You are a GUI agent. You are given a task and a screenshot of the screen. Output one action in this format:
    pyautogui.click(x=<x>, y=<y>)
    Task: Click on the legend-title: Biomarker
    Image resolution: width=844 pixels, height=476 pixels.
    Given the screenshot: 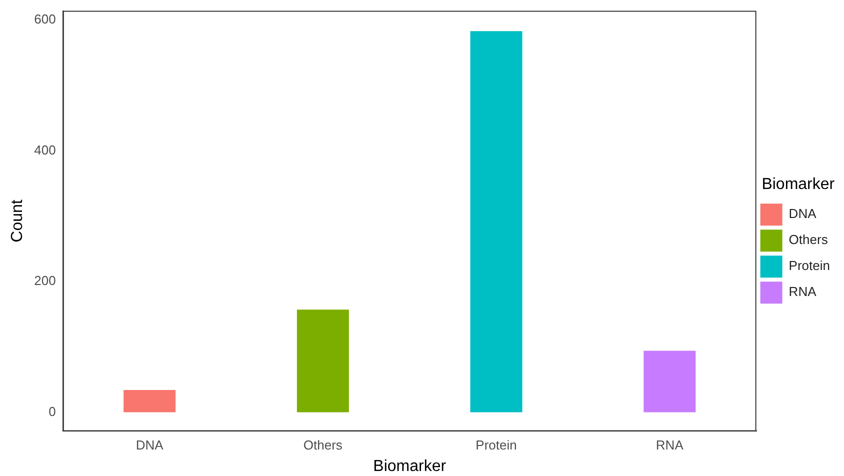 What is the action you would take?
    pyautogui.click(x=799, y=184)
    